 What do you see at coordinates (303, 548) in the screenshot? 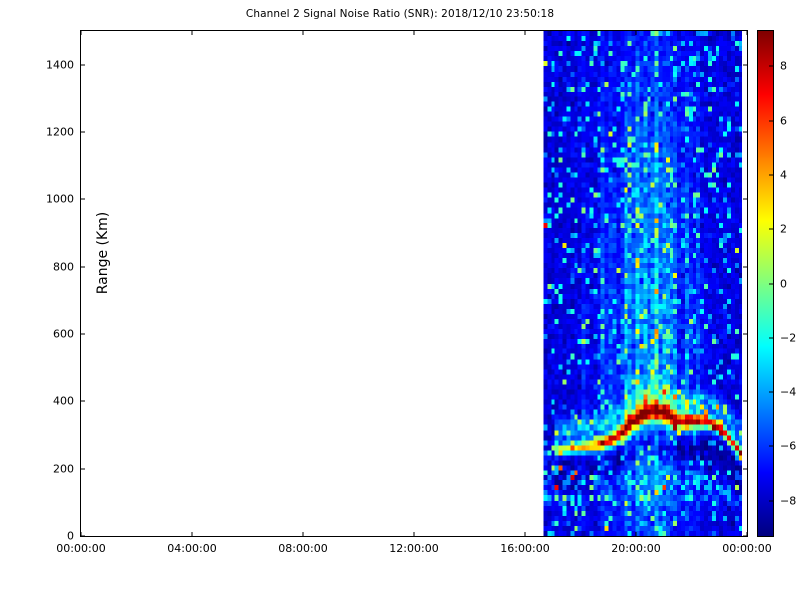
I see `x-tick-label: 08:00:00` at bounding box center [303, 548].